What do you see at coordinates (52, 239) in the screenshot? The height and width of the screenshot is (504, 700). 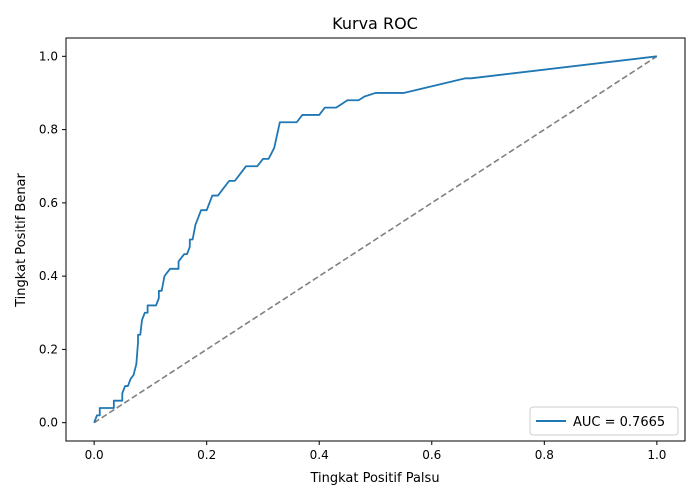 I see `y-axis-ticks: 0.0 0.2 0.4 0.6 0.8 1.0` at bounding box center [52, 239].